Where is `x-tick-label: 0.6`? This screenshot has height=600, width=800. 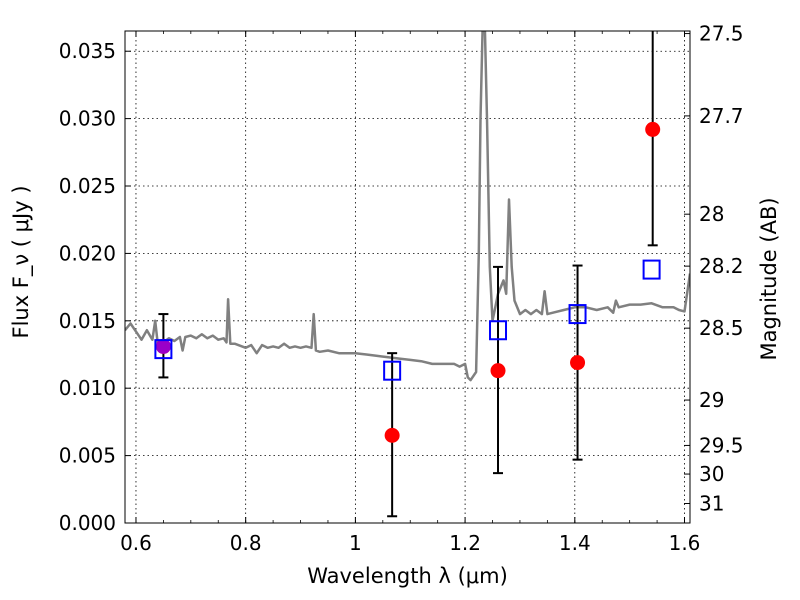 x-tick-label: 0.6 is located at coordinates (136, 543).